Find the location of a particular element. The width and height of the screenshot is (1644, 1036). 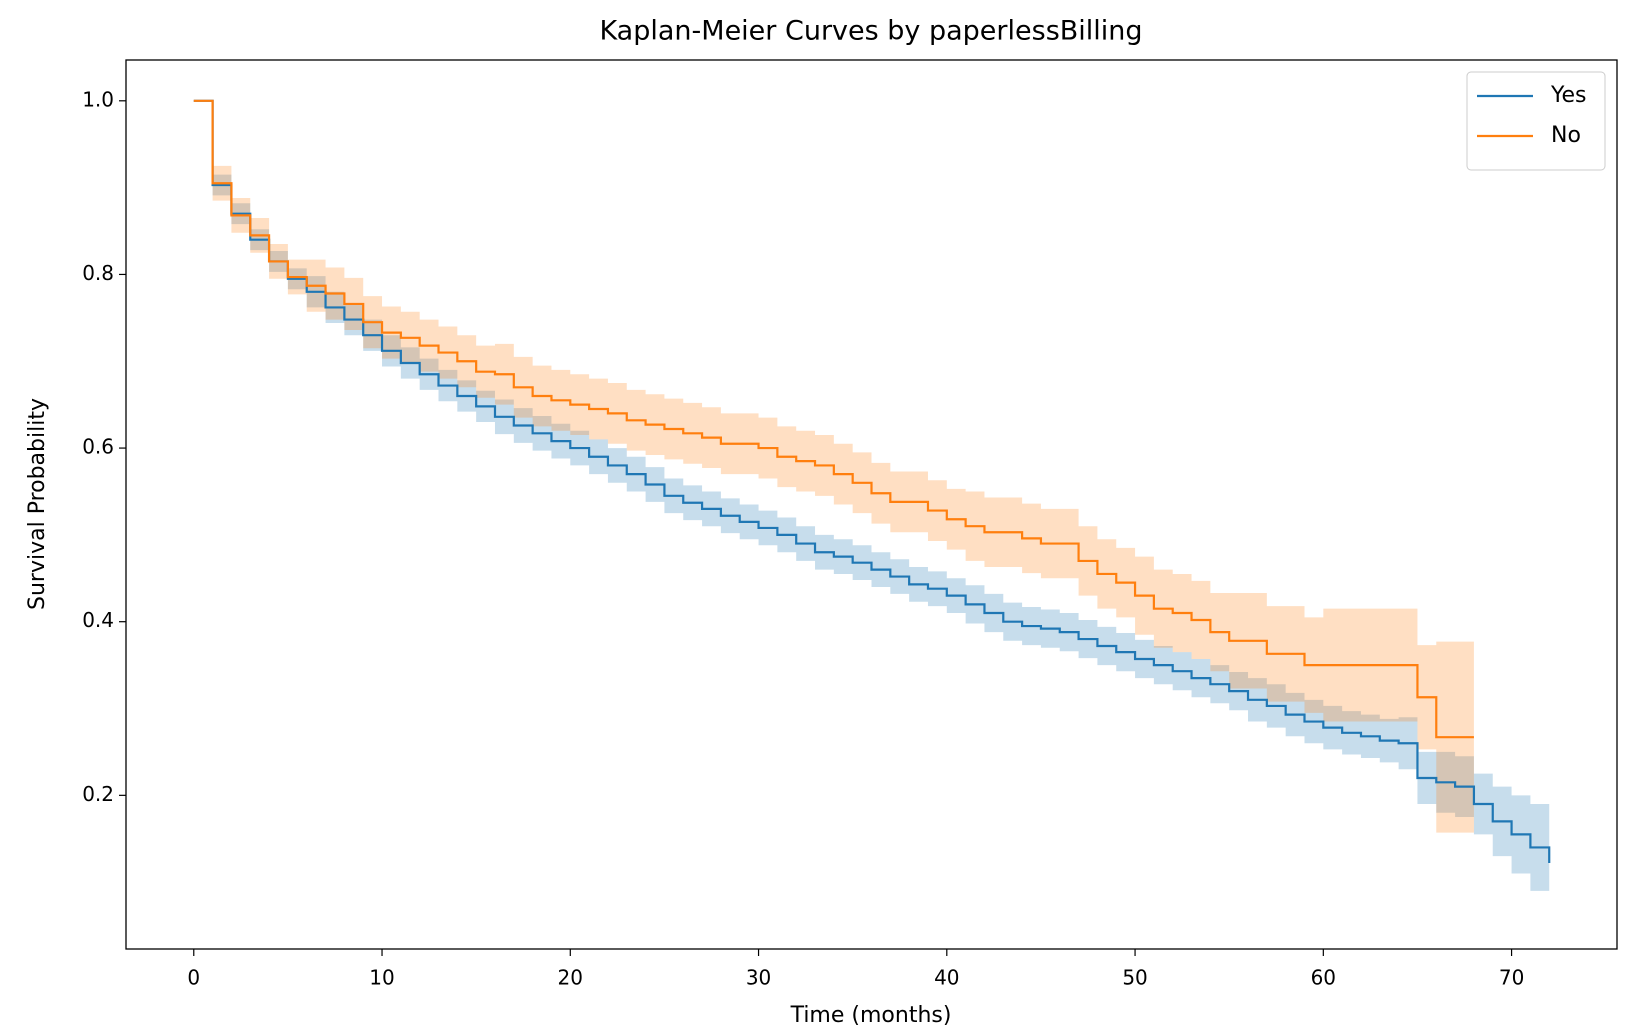

x-tick-label: 30 is located at coordinates (758, 978).